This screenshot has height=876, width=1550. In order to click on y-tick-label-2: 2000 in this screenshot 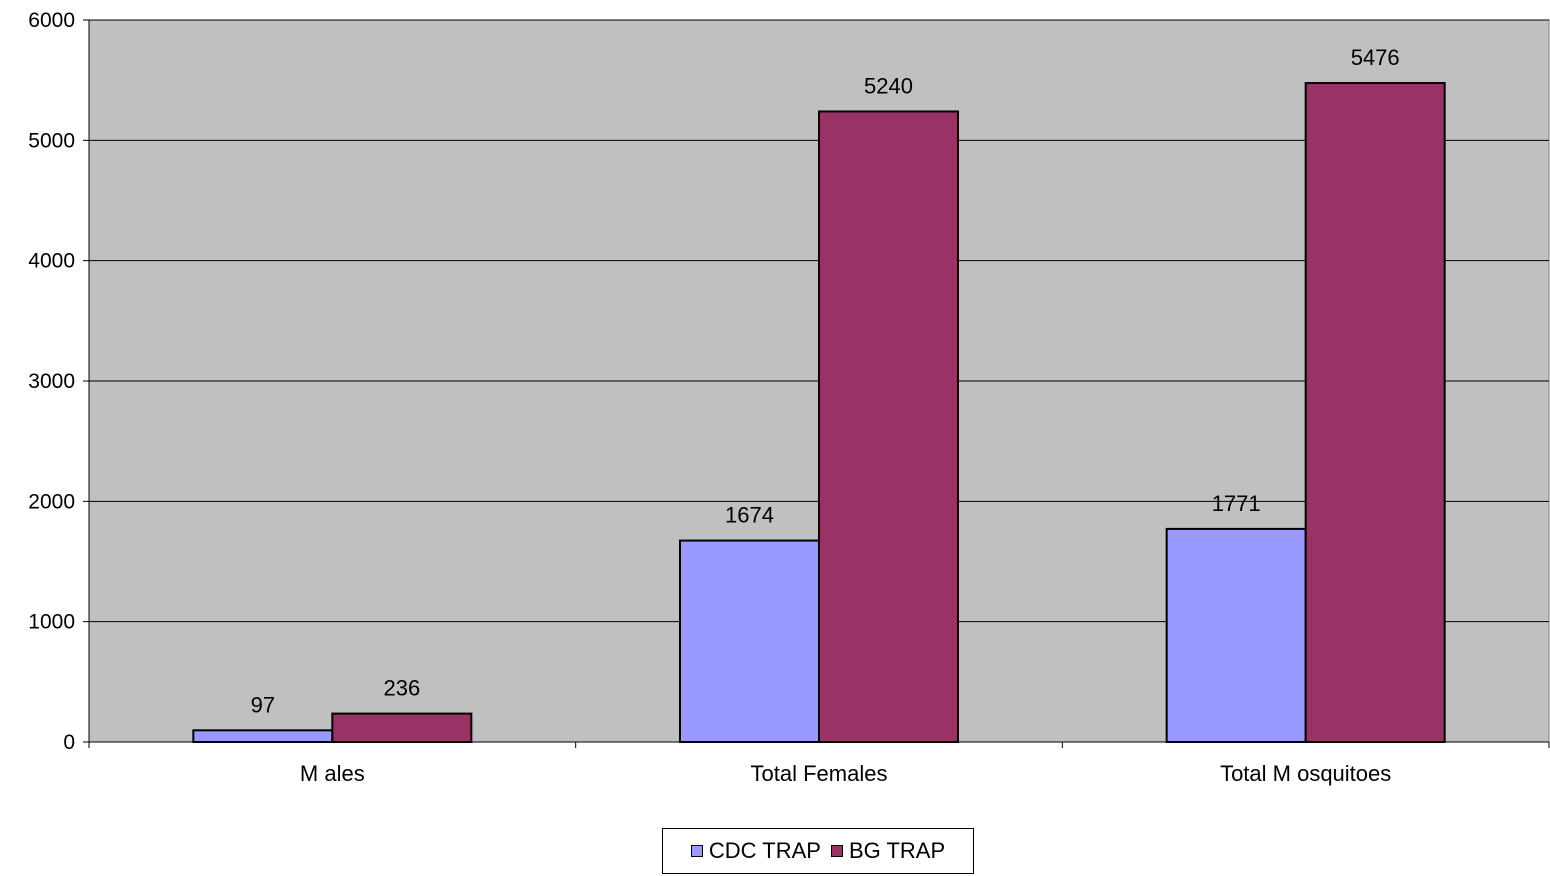, I will do `click(51, 501)`.